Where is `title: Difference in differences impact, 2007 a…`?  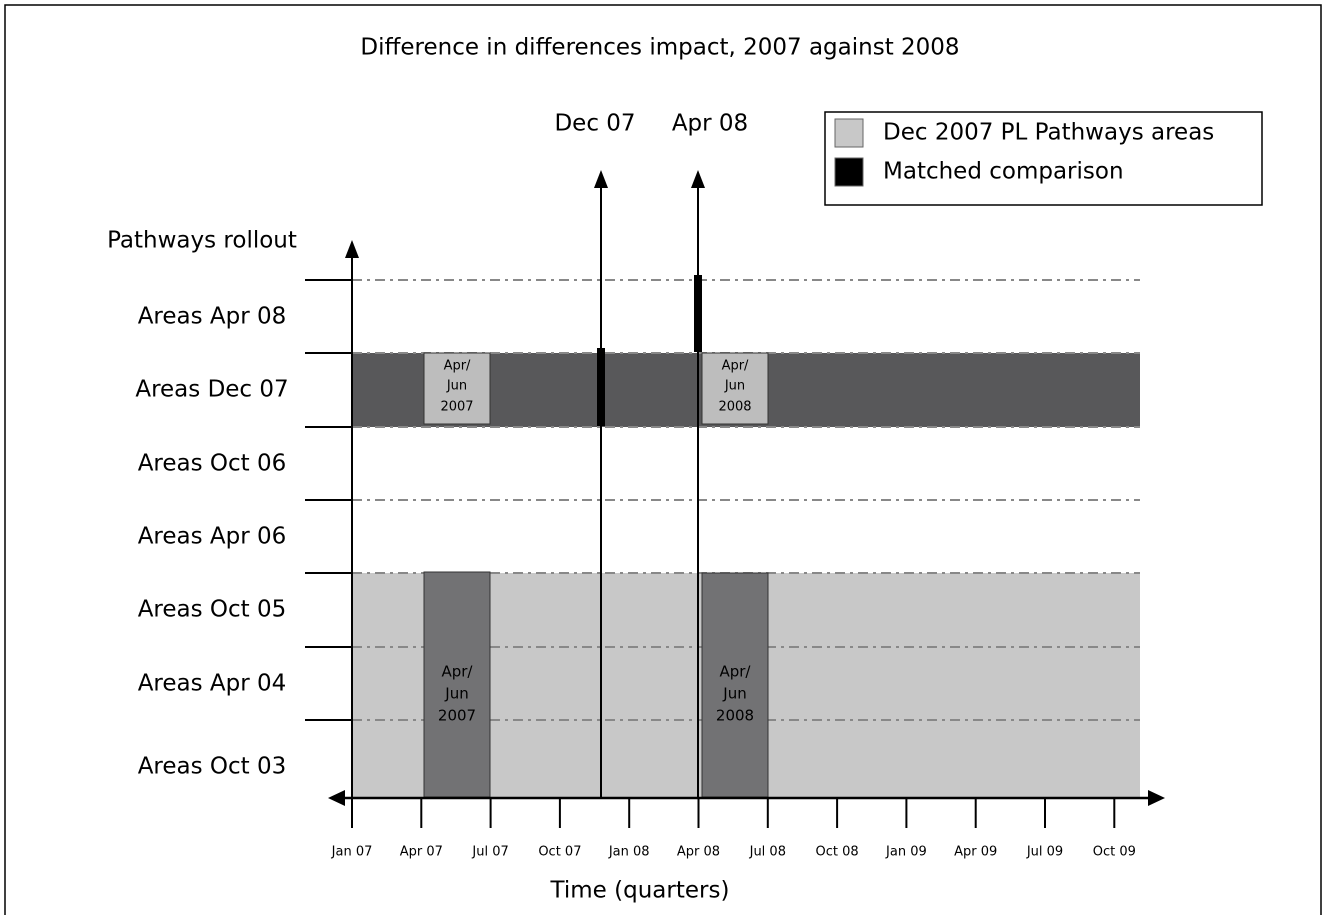
title: Difference in differences impact, 2007 a… is located at coordinates (659, 48).